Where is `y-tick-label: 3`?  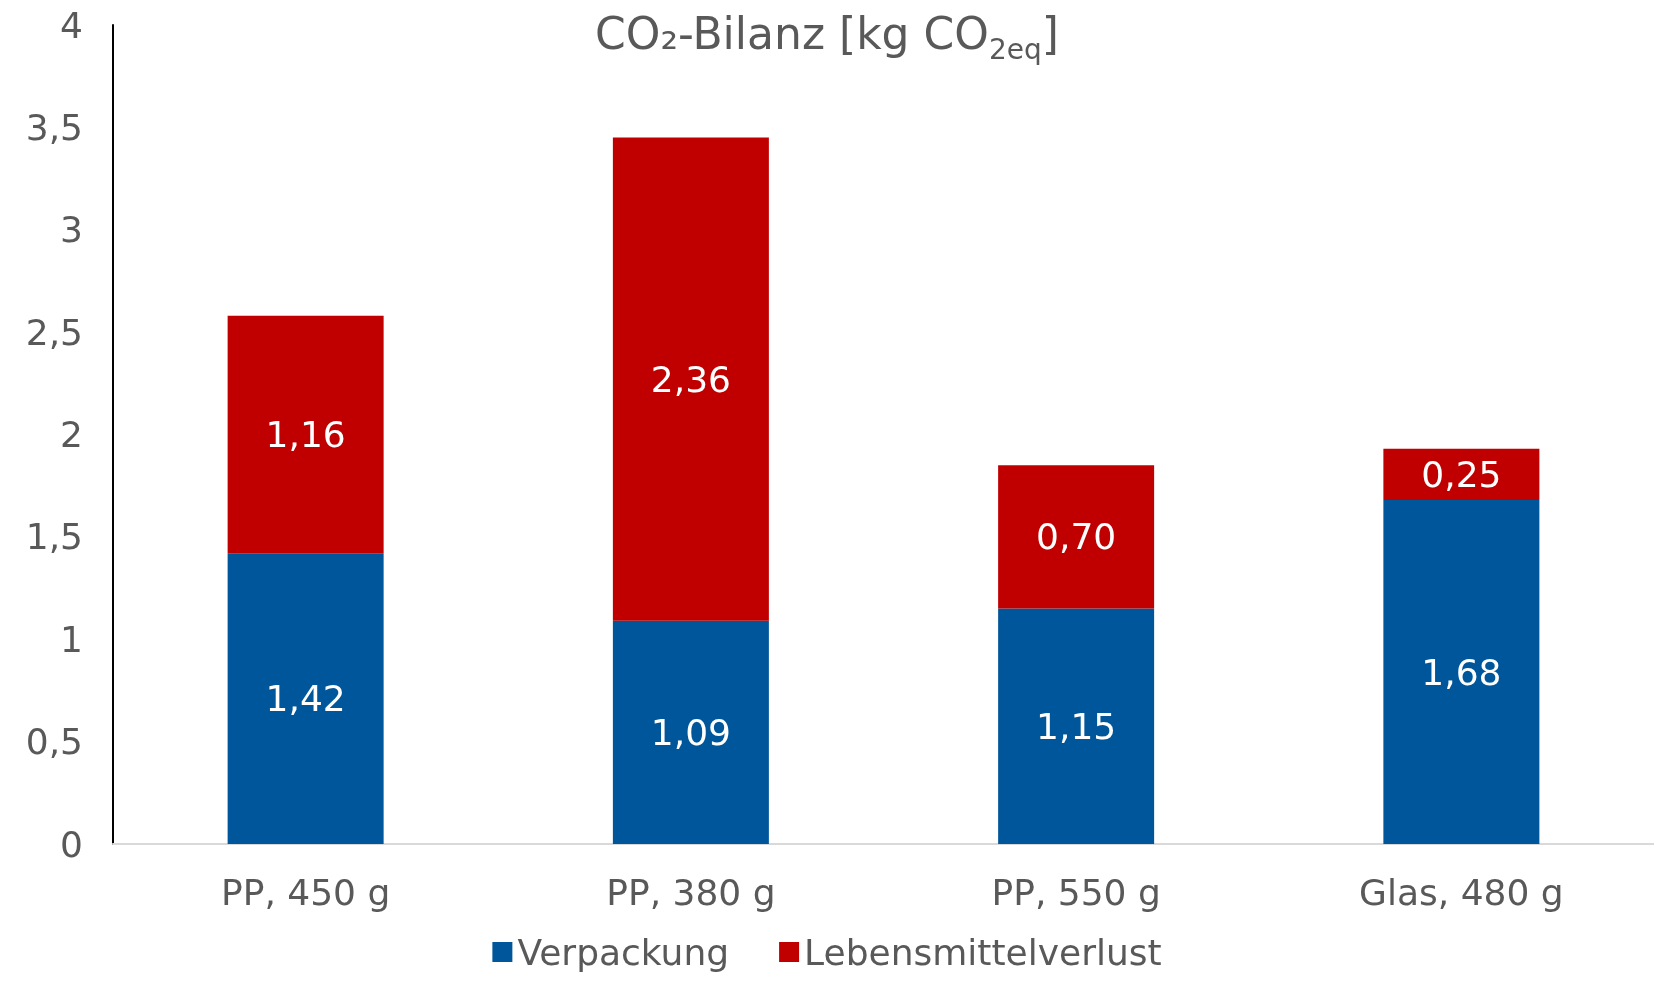
y-tick-label: 3 is located at coordinates (71, 230).